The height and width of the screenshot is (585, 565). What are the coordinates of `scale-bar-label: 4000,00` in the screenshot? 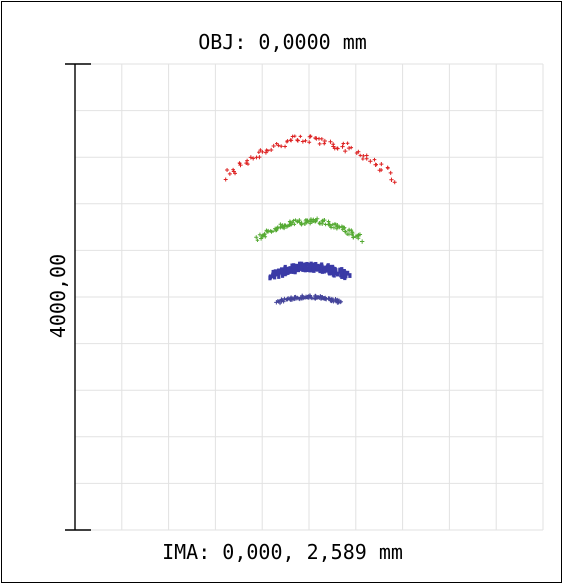 It's located at (58, 296).